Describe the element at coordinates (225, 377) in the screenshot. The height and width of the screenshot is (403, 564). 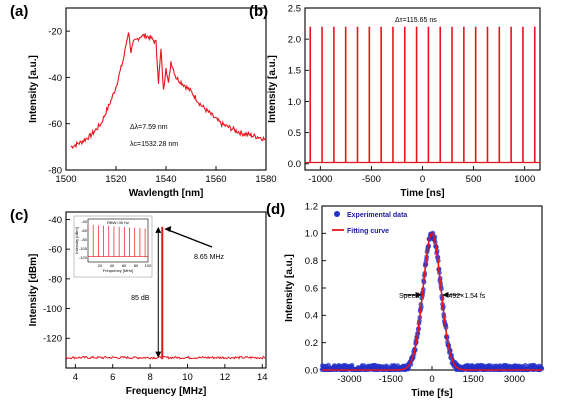
I see `x-tick-label: 12` at that location.